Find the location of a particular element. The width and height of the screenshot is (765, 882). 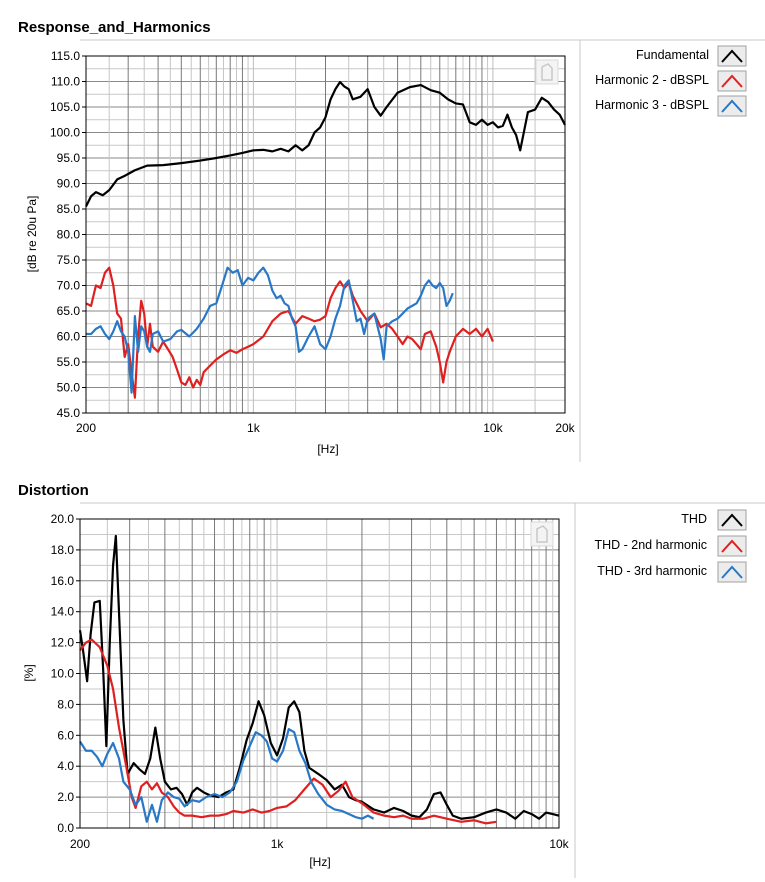

y-tick-label: 12.0 is located at coordinates (63, 643).